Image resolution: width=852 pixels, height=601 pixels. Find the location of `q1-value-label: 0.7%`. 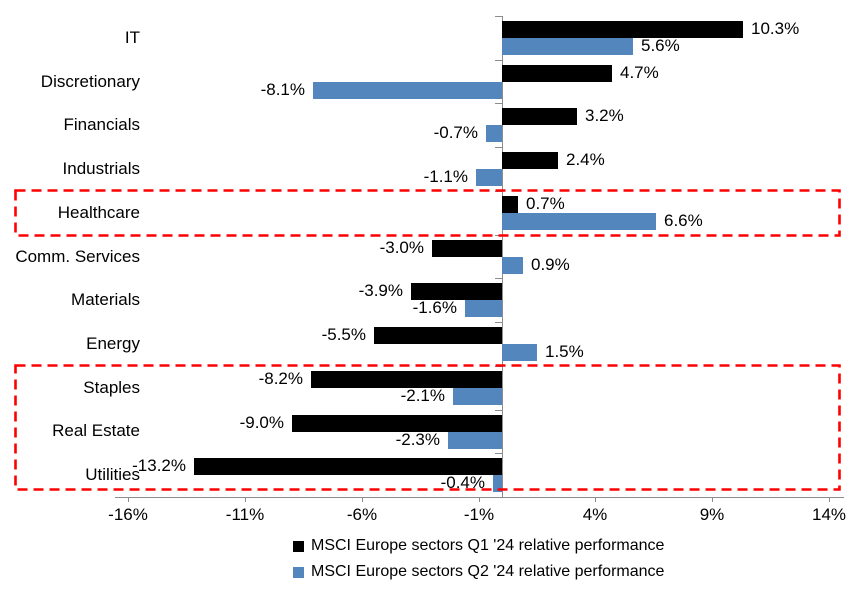

q1-value-label: 0.7% is located at coordinates (545, 203).